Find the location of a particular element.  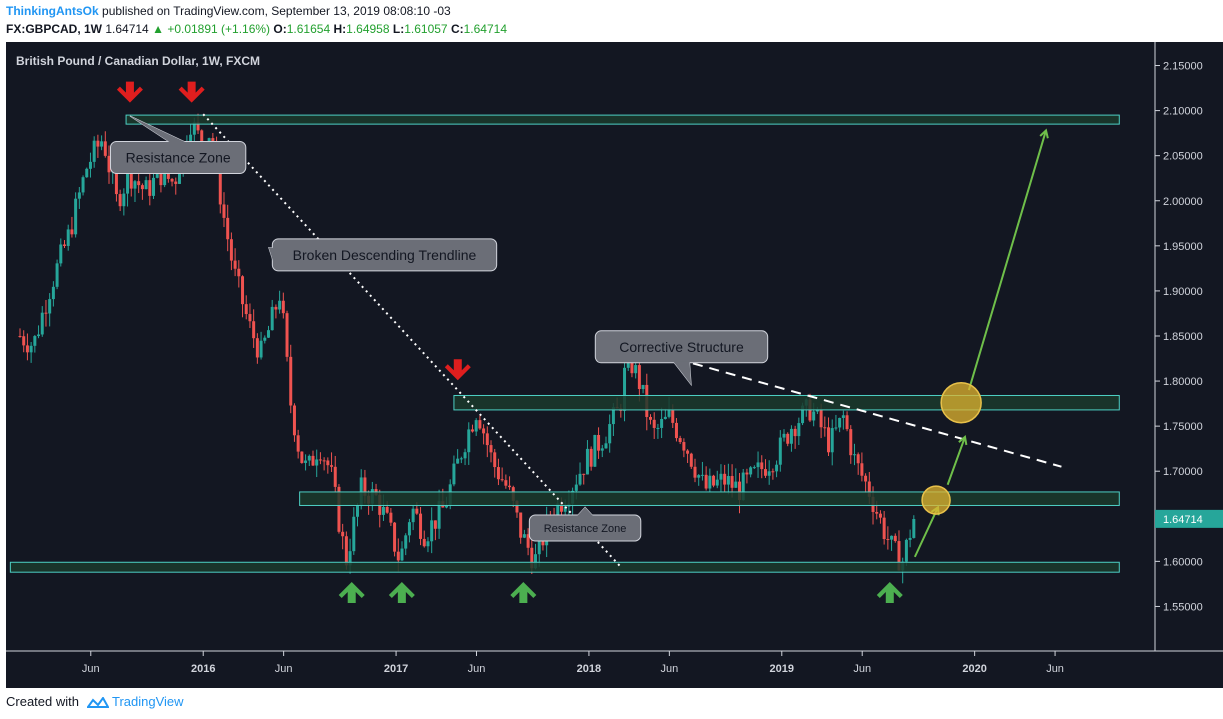

callout-pointer-fill is located at coordinates (585, 512).